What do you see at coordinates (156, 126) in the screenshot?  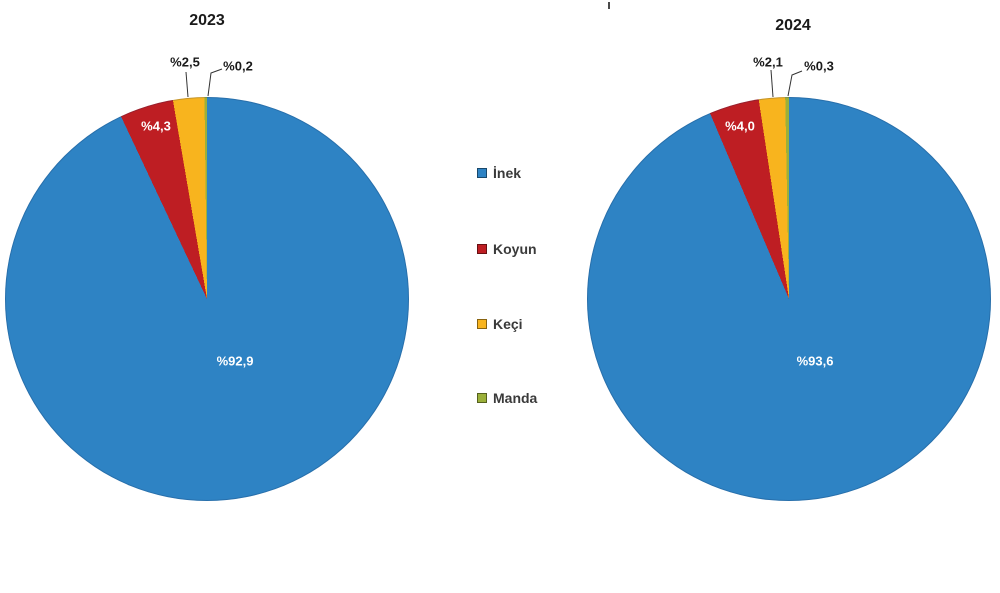 I see `slice-label-2023-koyun: %4,3` at bounding box center [156, 126].